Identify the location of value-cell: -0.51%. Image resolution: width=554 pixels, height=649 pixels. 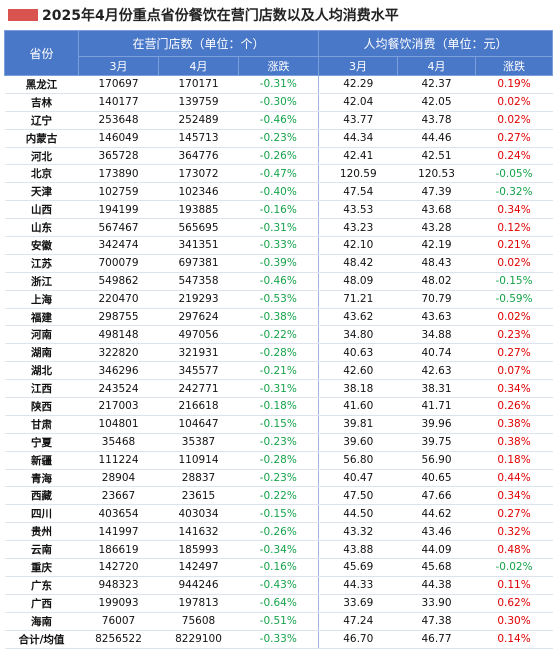
(278, 621).